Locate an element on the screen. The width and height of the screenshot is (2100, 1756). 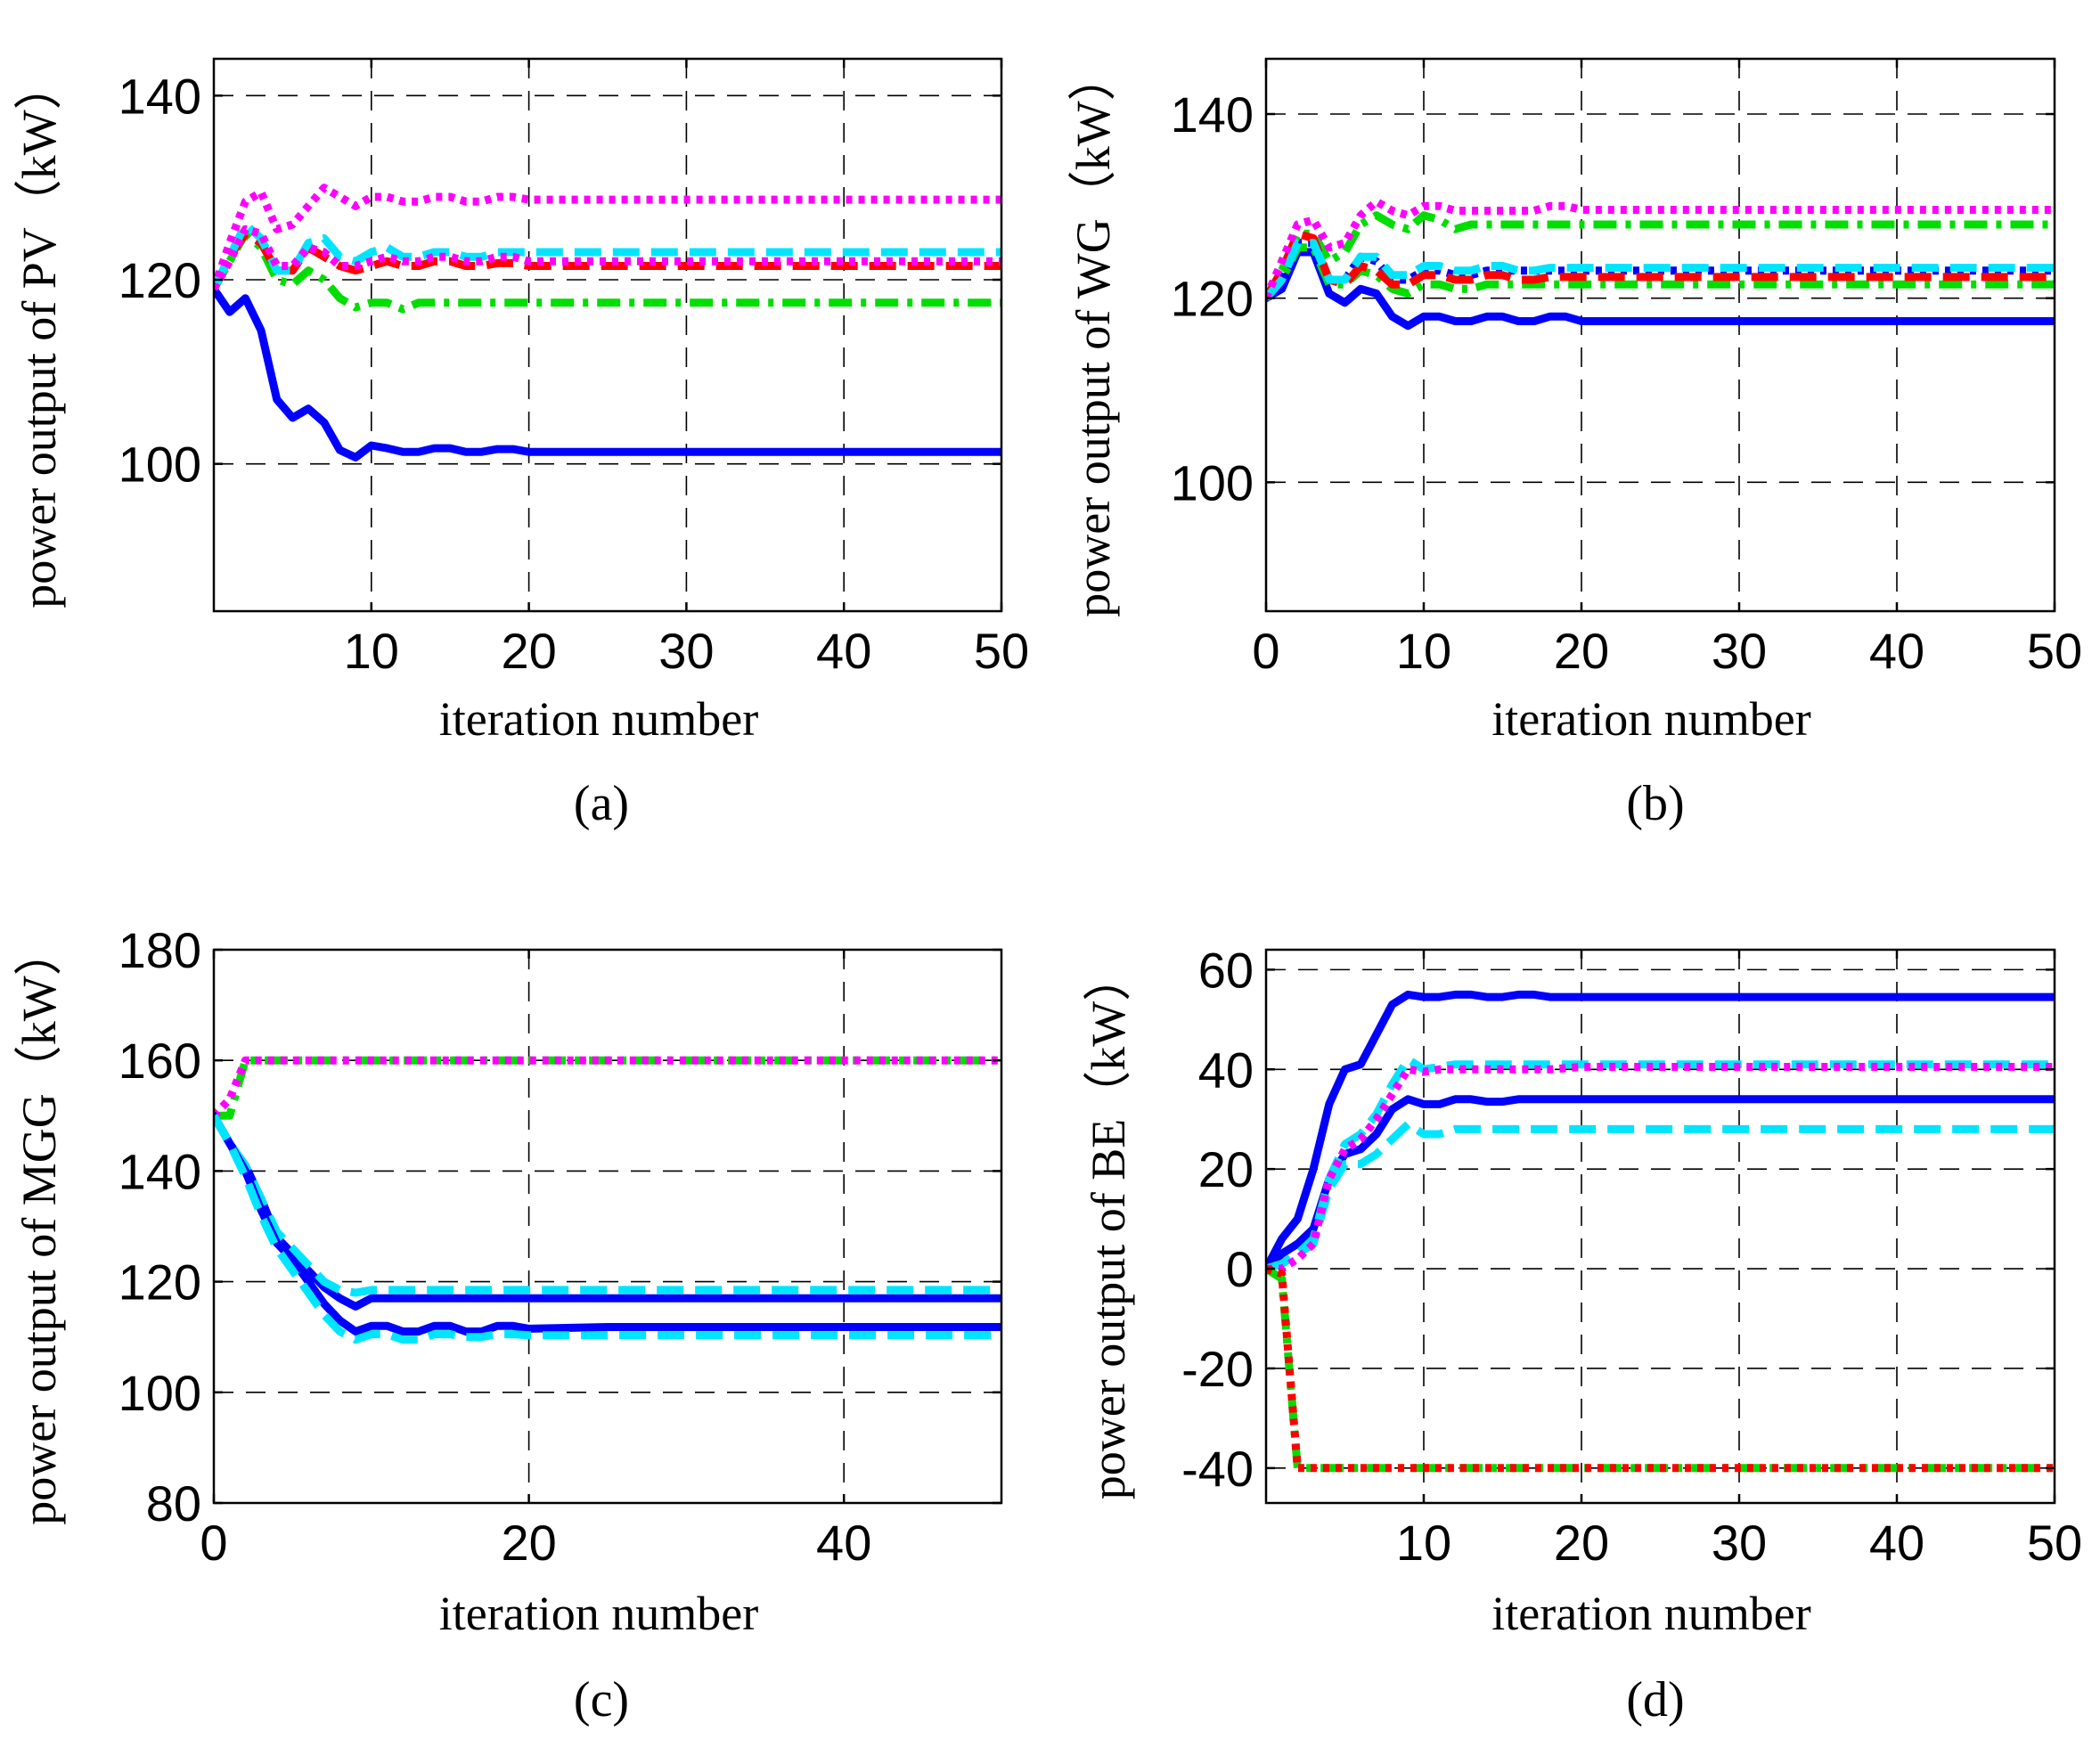
y-tick-label: 180 is located at coordinates (159, 950).